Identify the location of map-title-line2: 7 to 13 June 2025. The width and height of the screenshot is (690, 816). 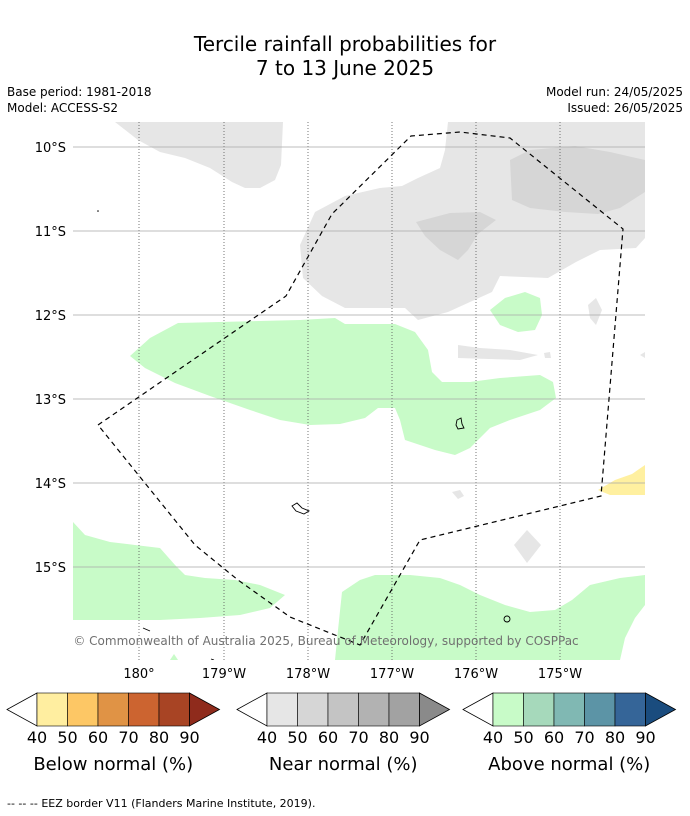
(345, 68).